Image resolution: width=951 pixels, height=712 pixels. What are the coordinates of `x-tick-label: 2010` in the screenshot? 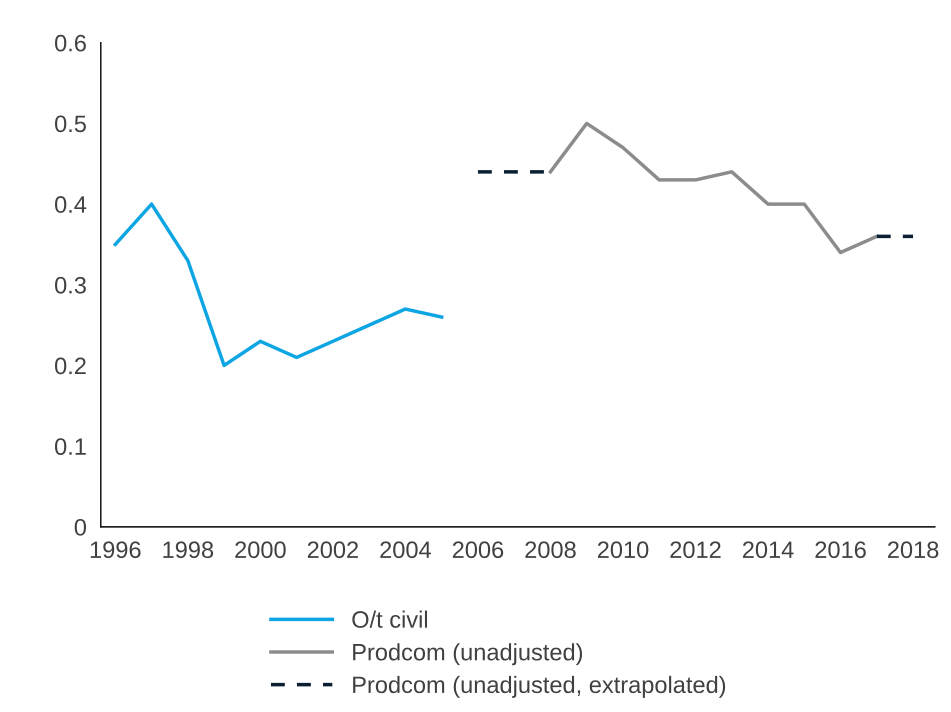 It's located at (623, 549).